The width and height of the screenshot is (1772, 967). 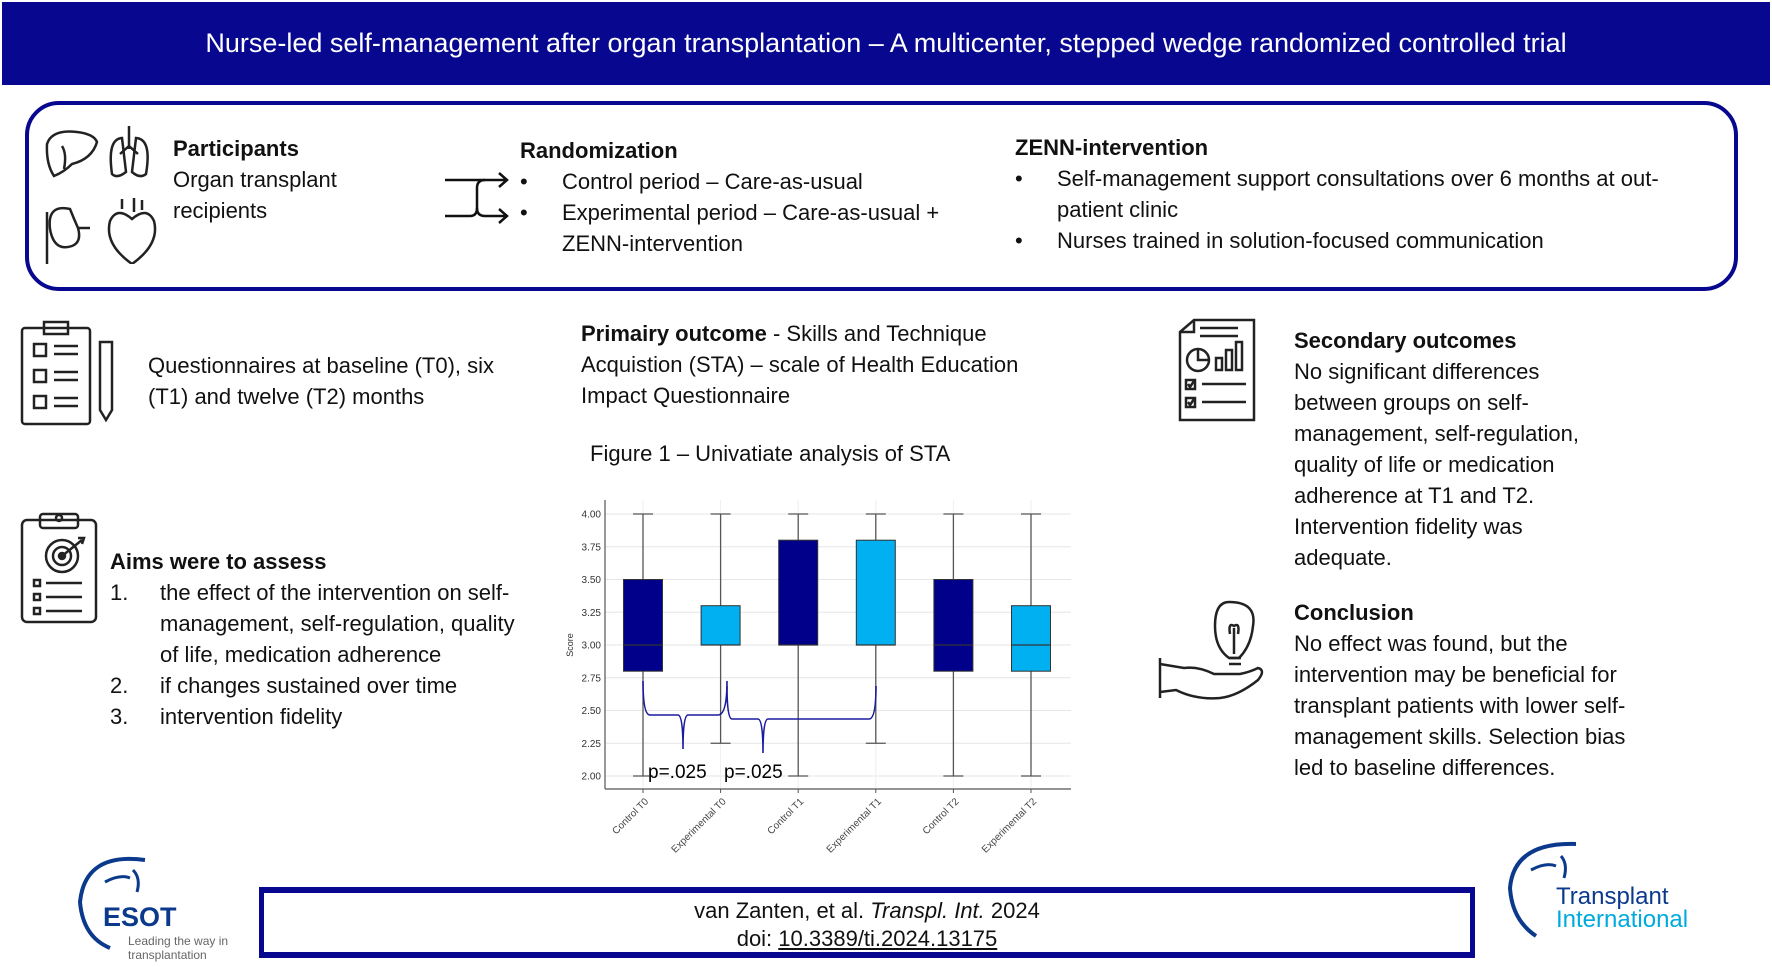 What do you see at coordinates (720, 625) in the screenshot?
I see `box-experimental-t0` at bounding box center [720, 625].